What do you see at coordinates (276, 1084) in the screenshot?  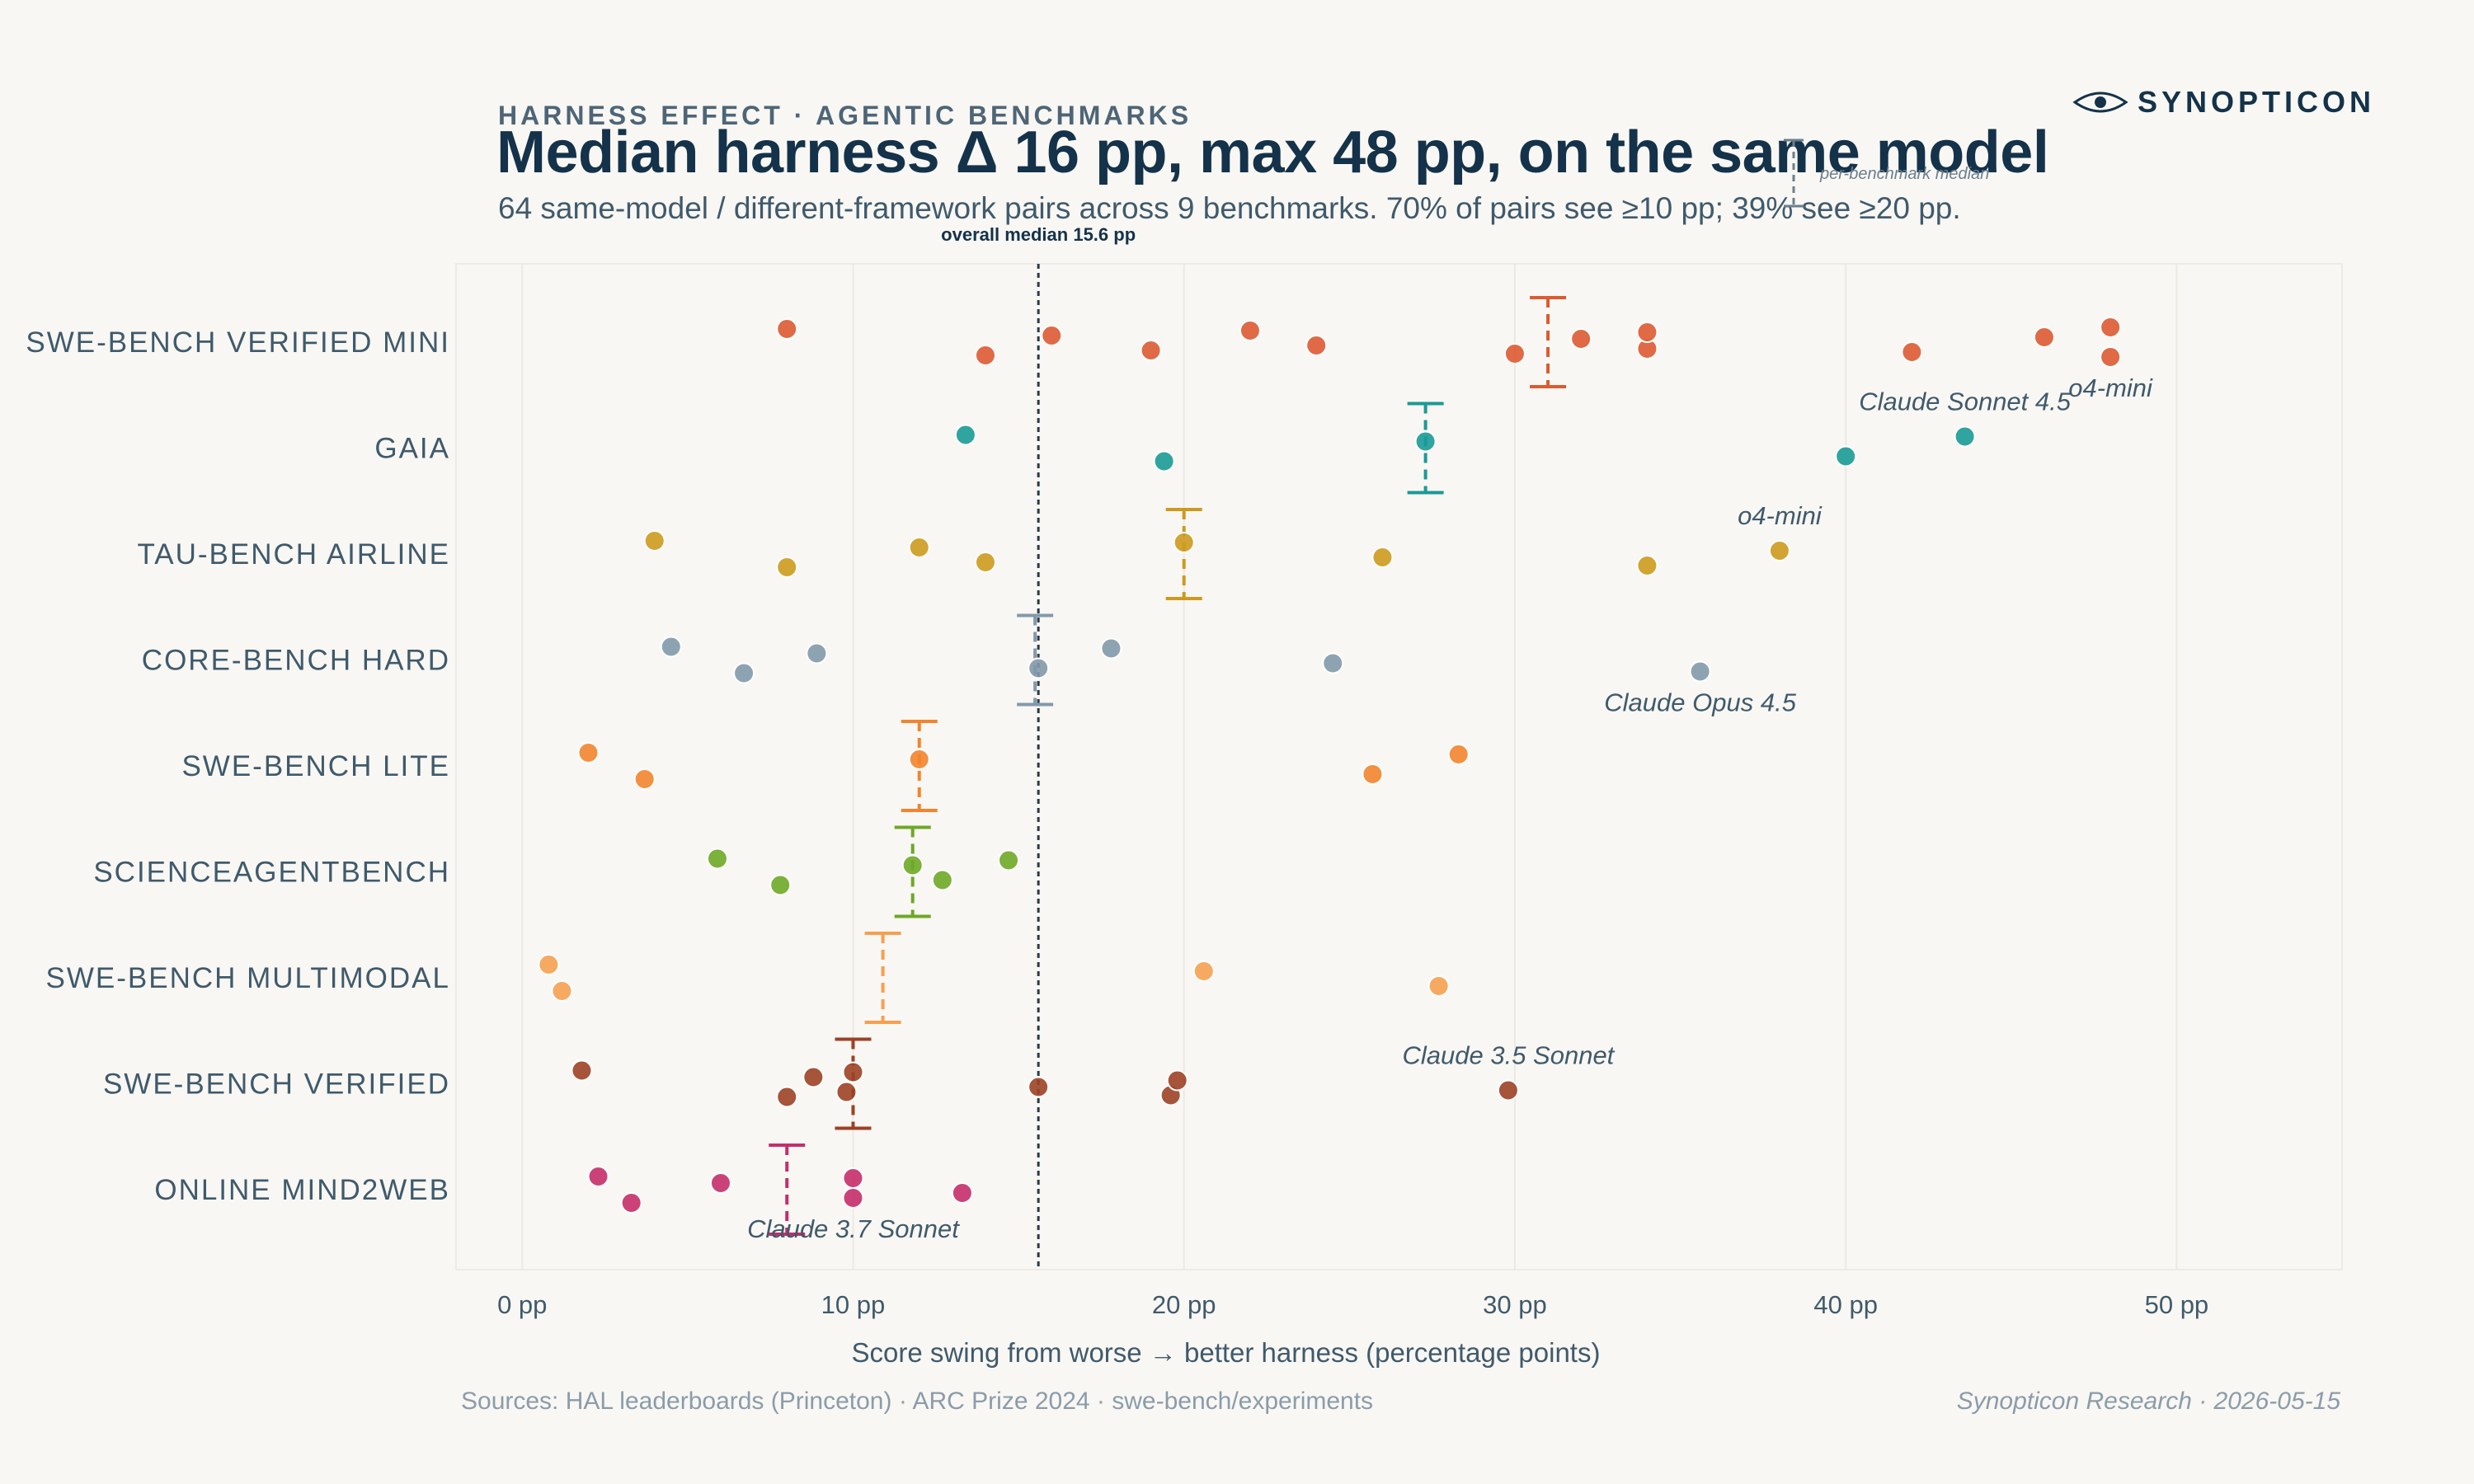 I see `row-label: SWE-BENCH VERIFIED` at bounding box center [276, 1084].